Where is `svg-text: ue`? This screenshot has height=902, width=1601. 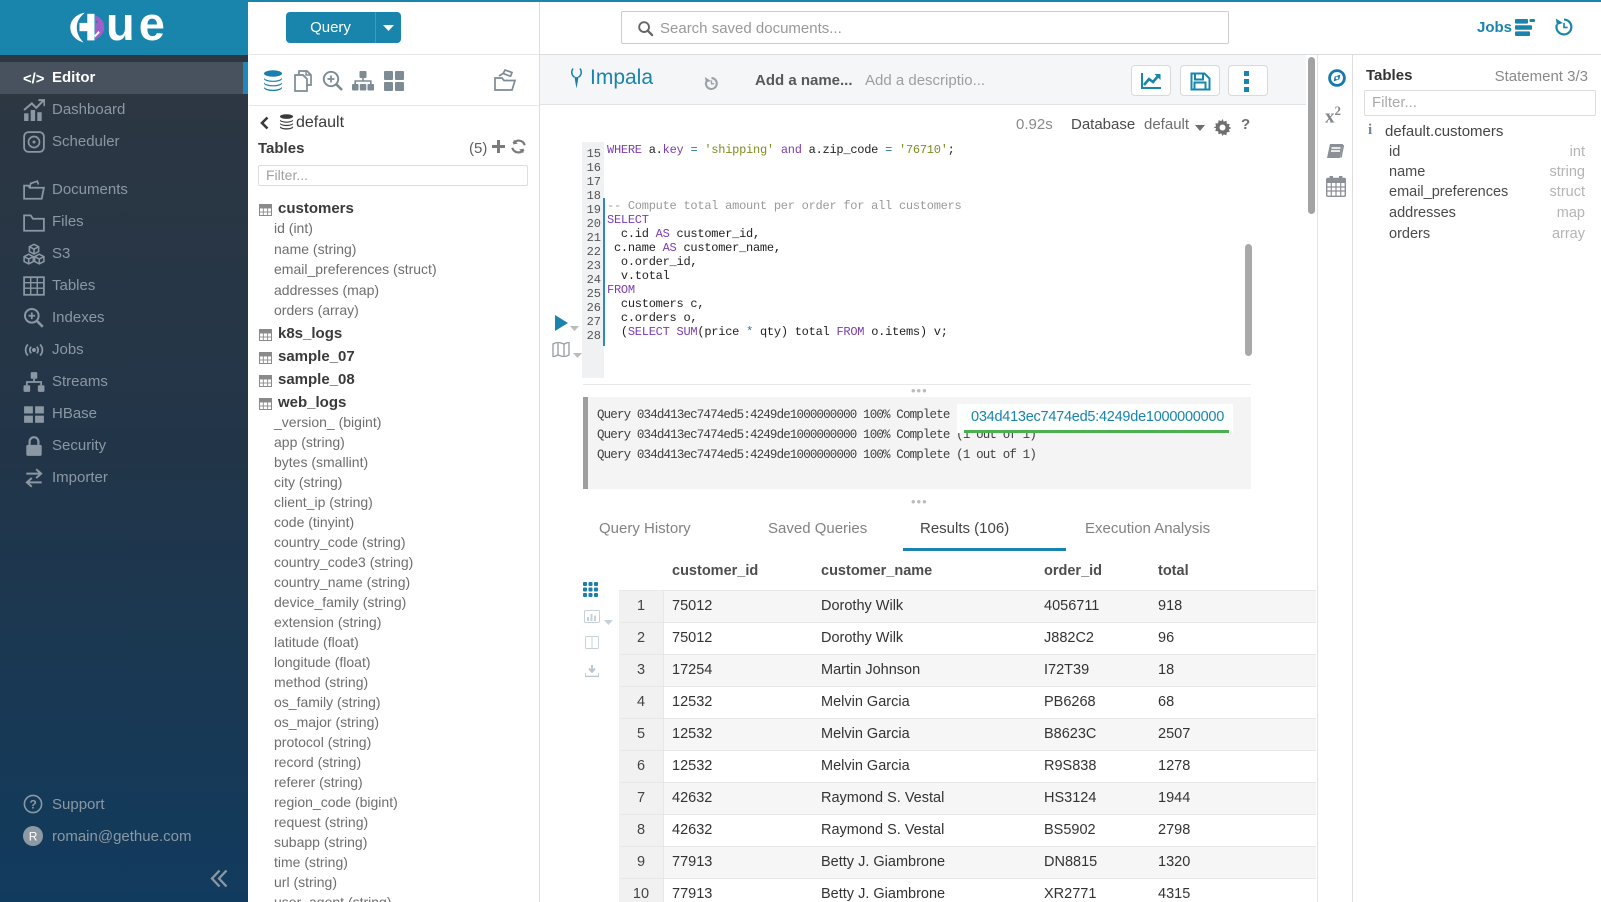
svg-text: ue is located at coordinates (137, 25).